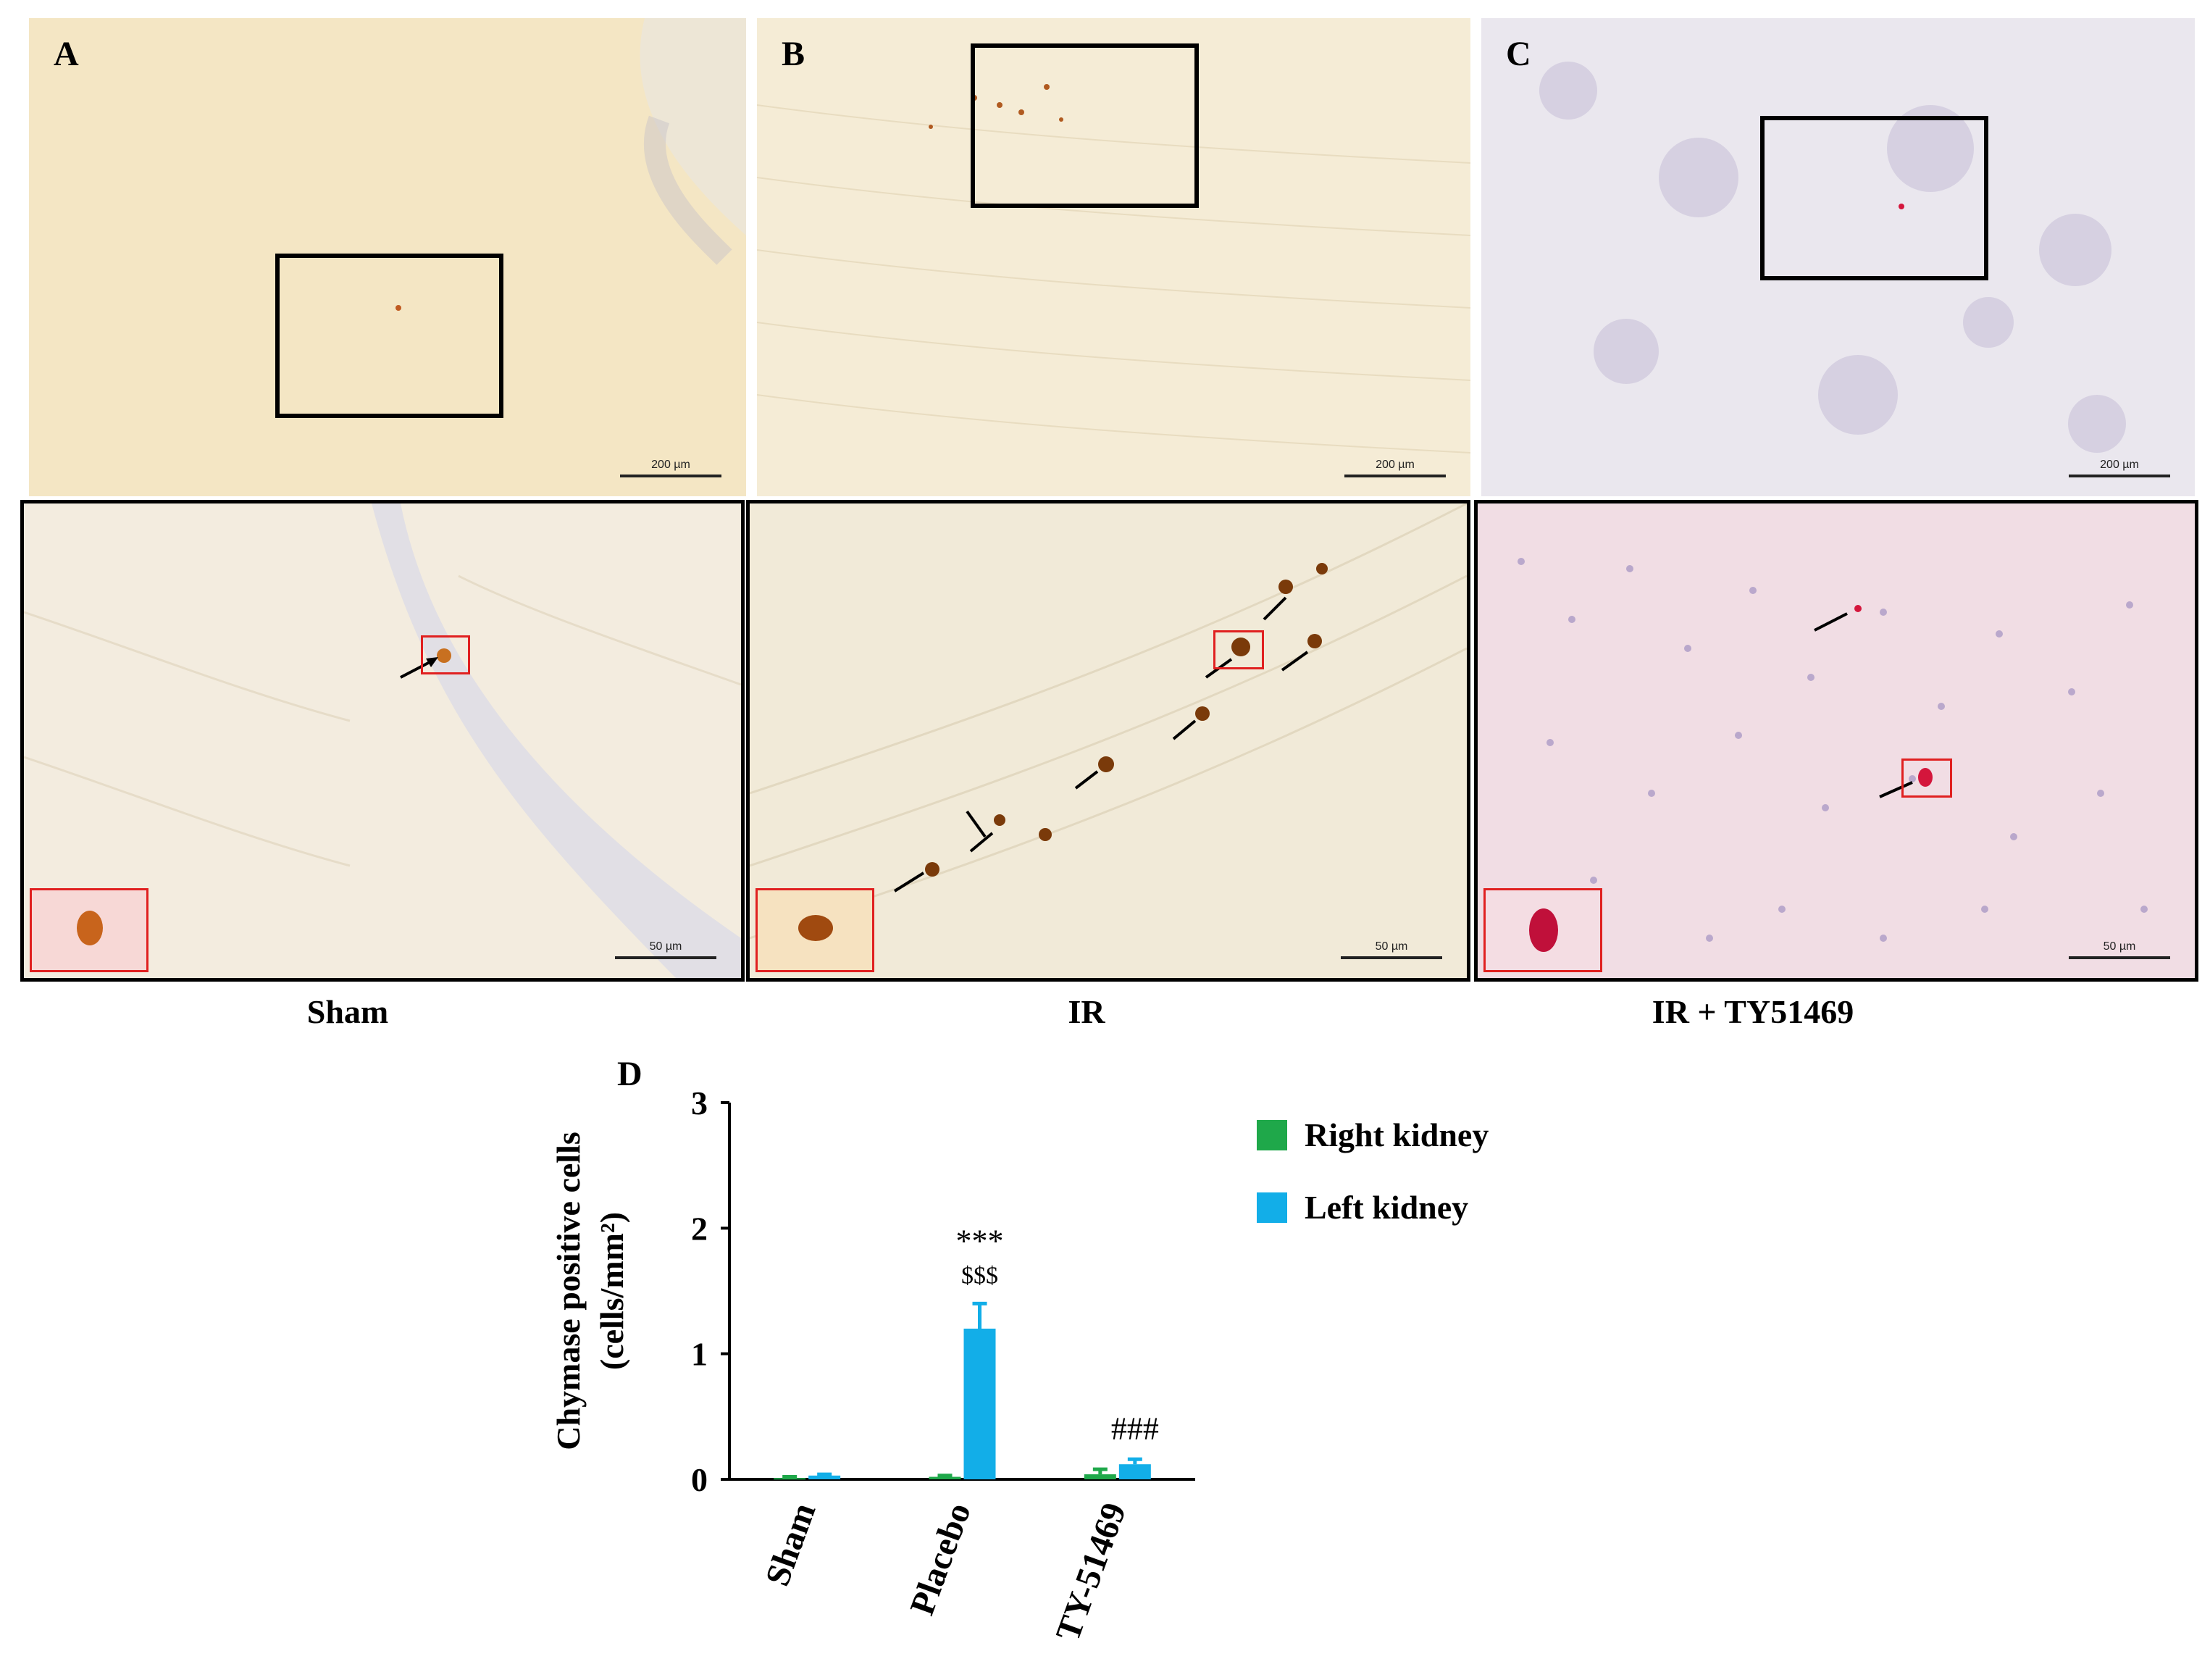 The height and width of the screenshot is (1680, 2210). I want to click on panel-b-inset, so click(814, 930).